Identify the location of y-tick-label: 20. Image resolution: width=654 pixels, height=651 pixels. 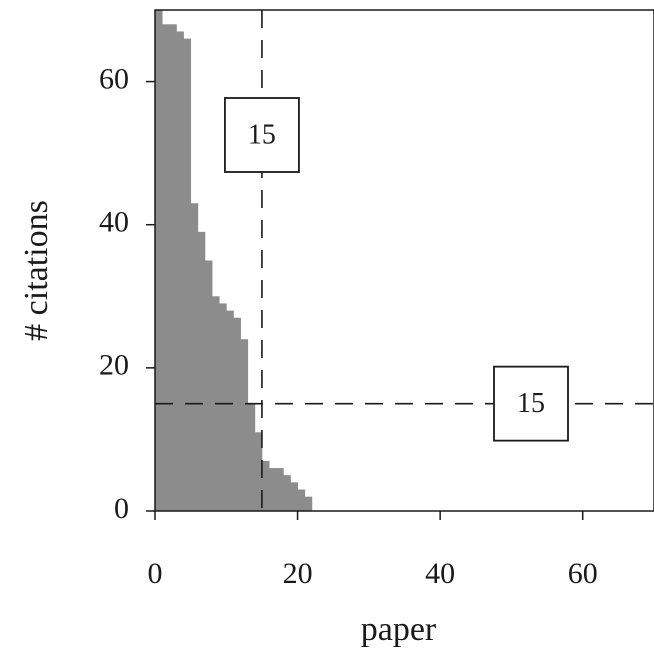
(114, 365).